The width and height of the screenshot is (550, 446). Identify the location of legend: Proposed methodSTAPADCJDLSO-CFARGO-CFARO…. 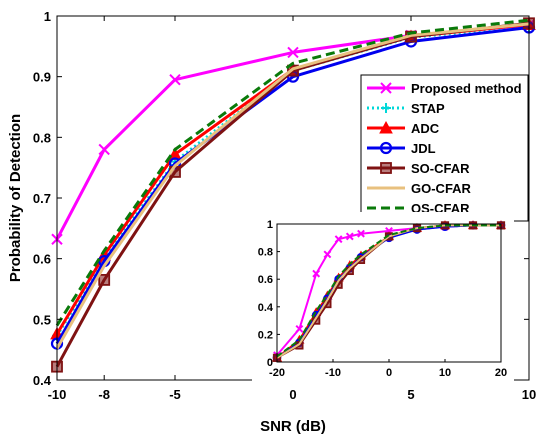
(444, 148).